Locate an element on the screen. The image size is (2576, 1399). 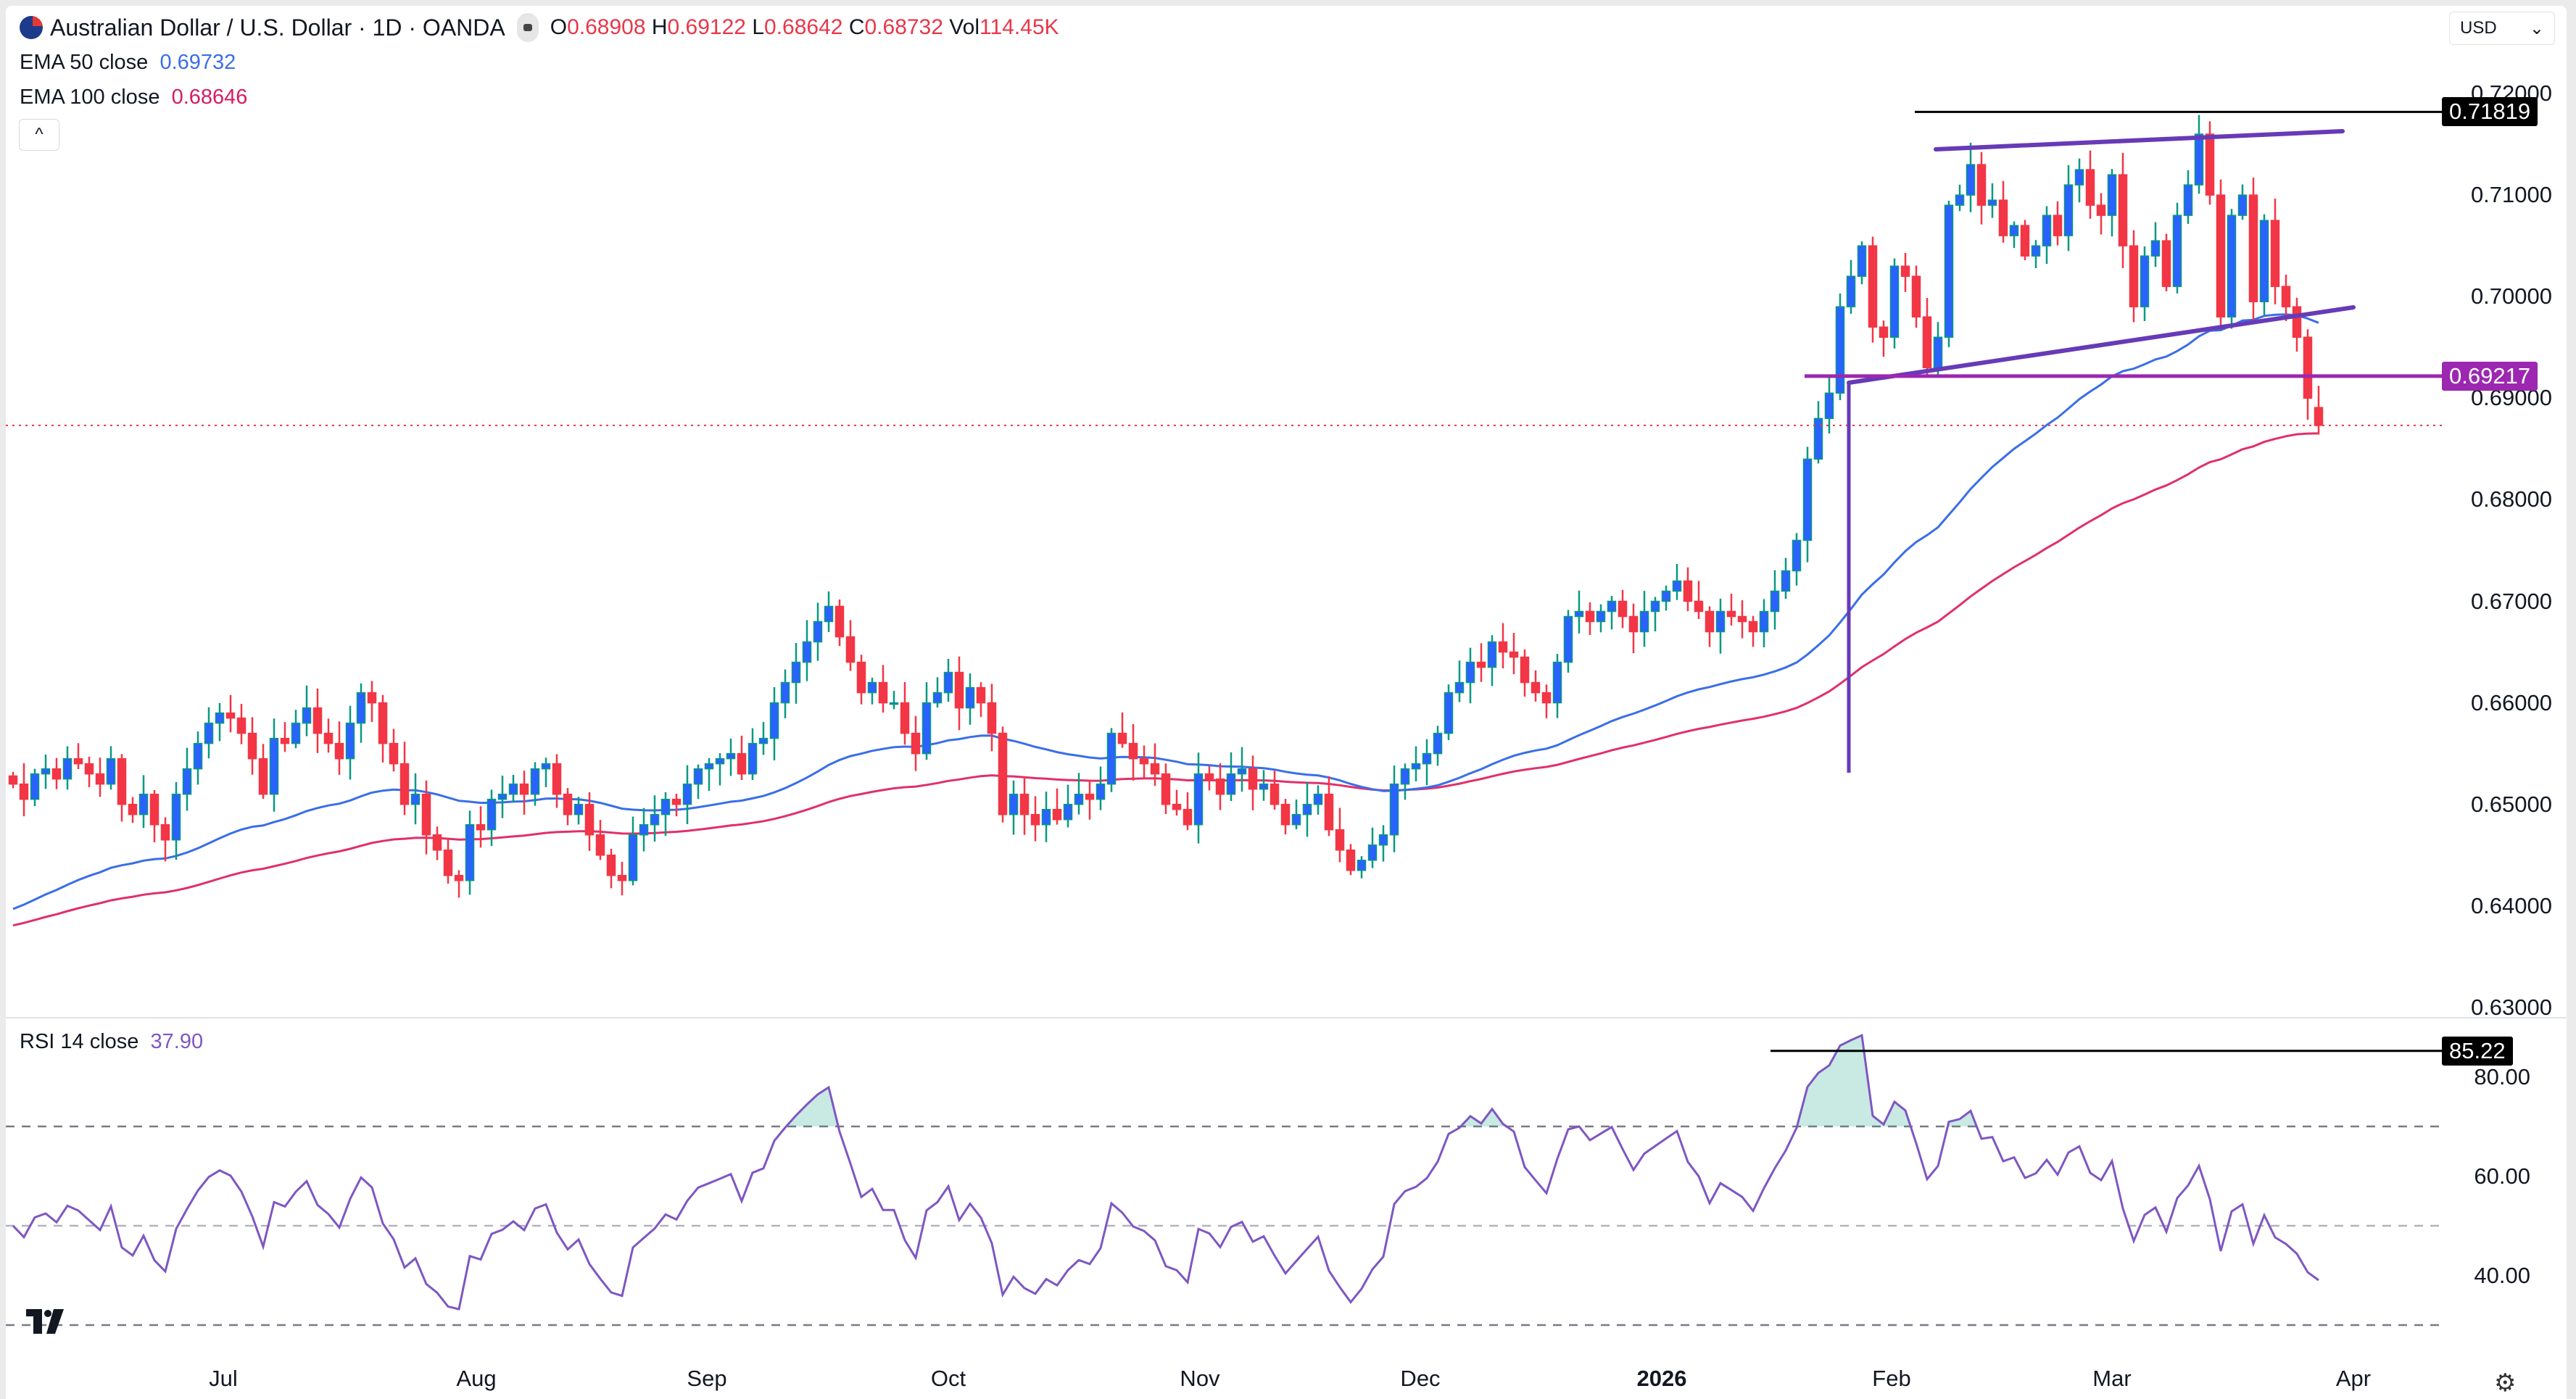
tradingview-logo-icon is located at coordinates (48, 1321).